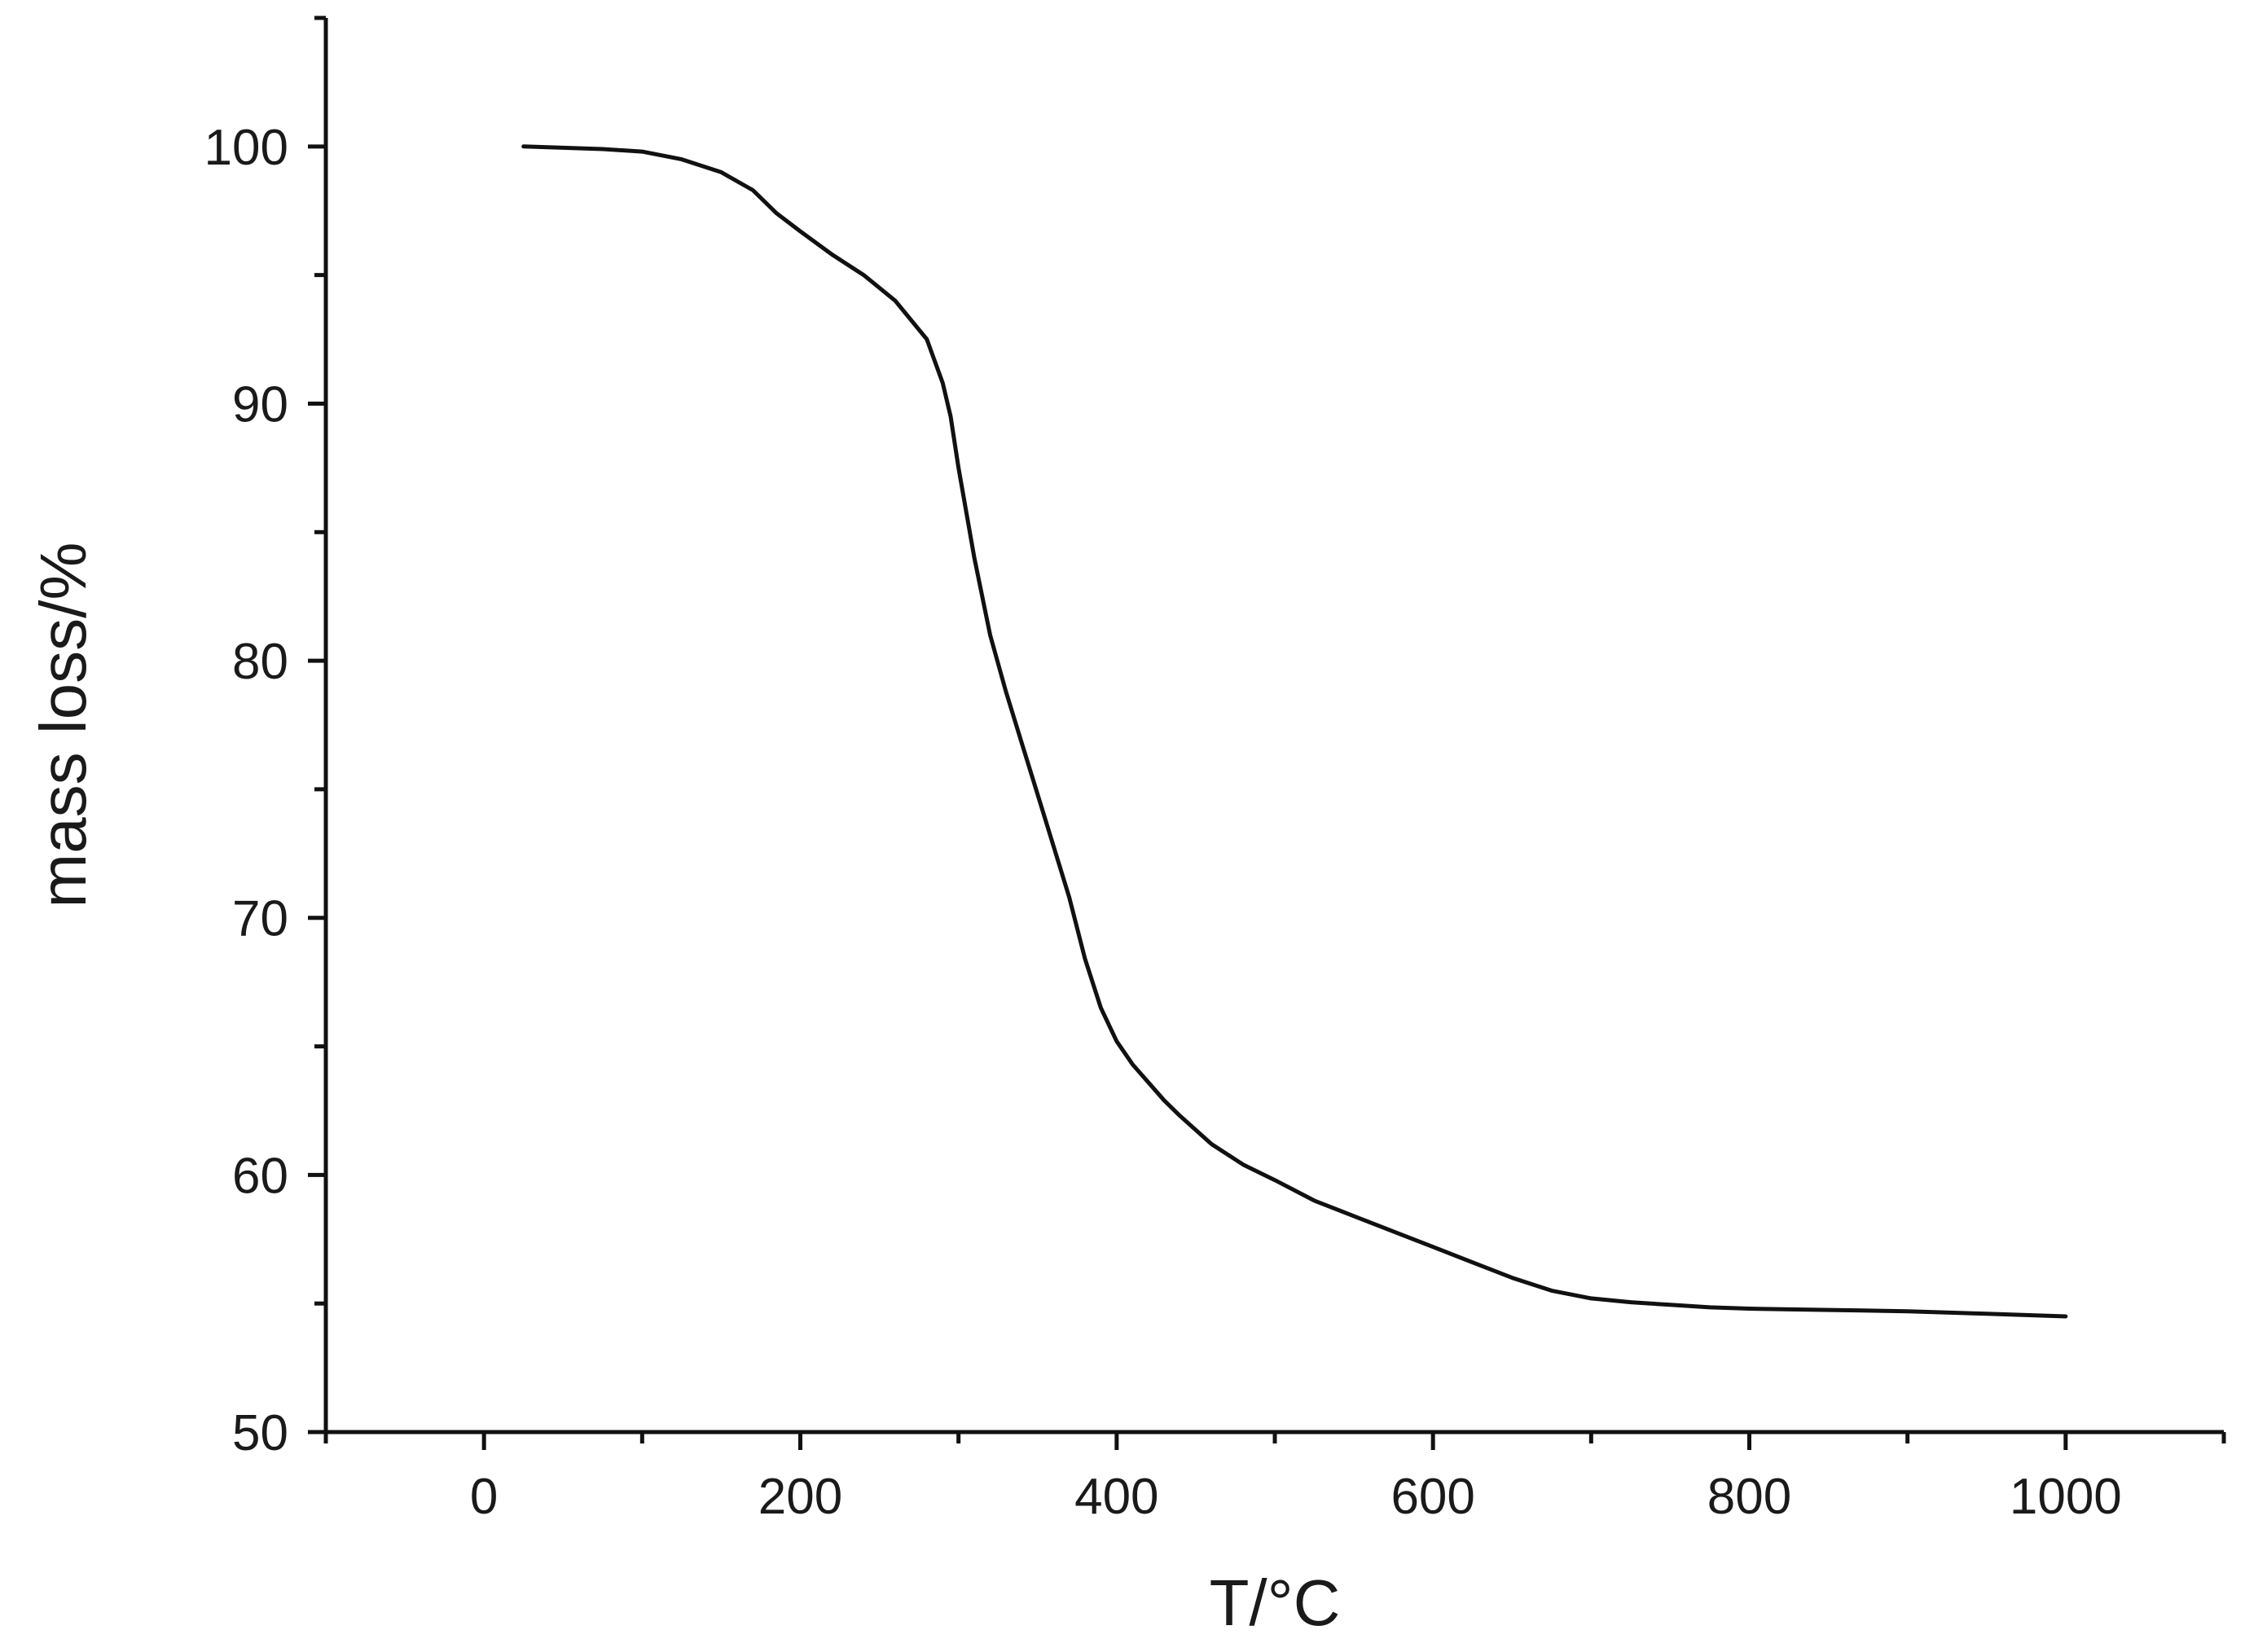 The image size is (2245, 1652). Describe the element at coordinates (63, 725) in the screenshot. I see `y-axis-title: mass loss/%` at that location.